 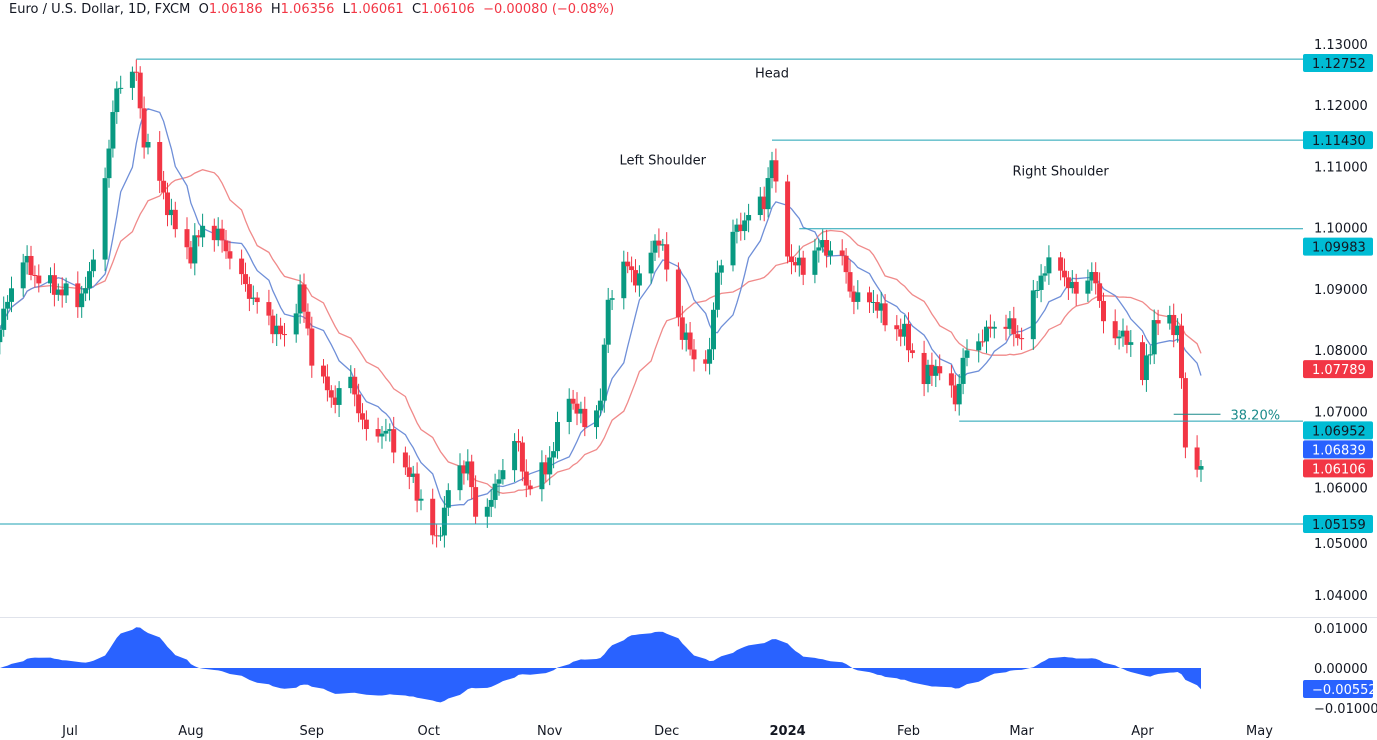 What do you see at coordinates (1341, 544) in the screenshot?
I see `price-tick-label: 1.05000` at bounding box center [1341, 544].